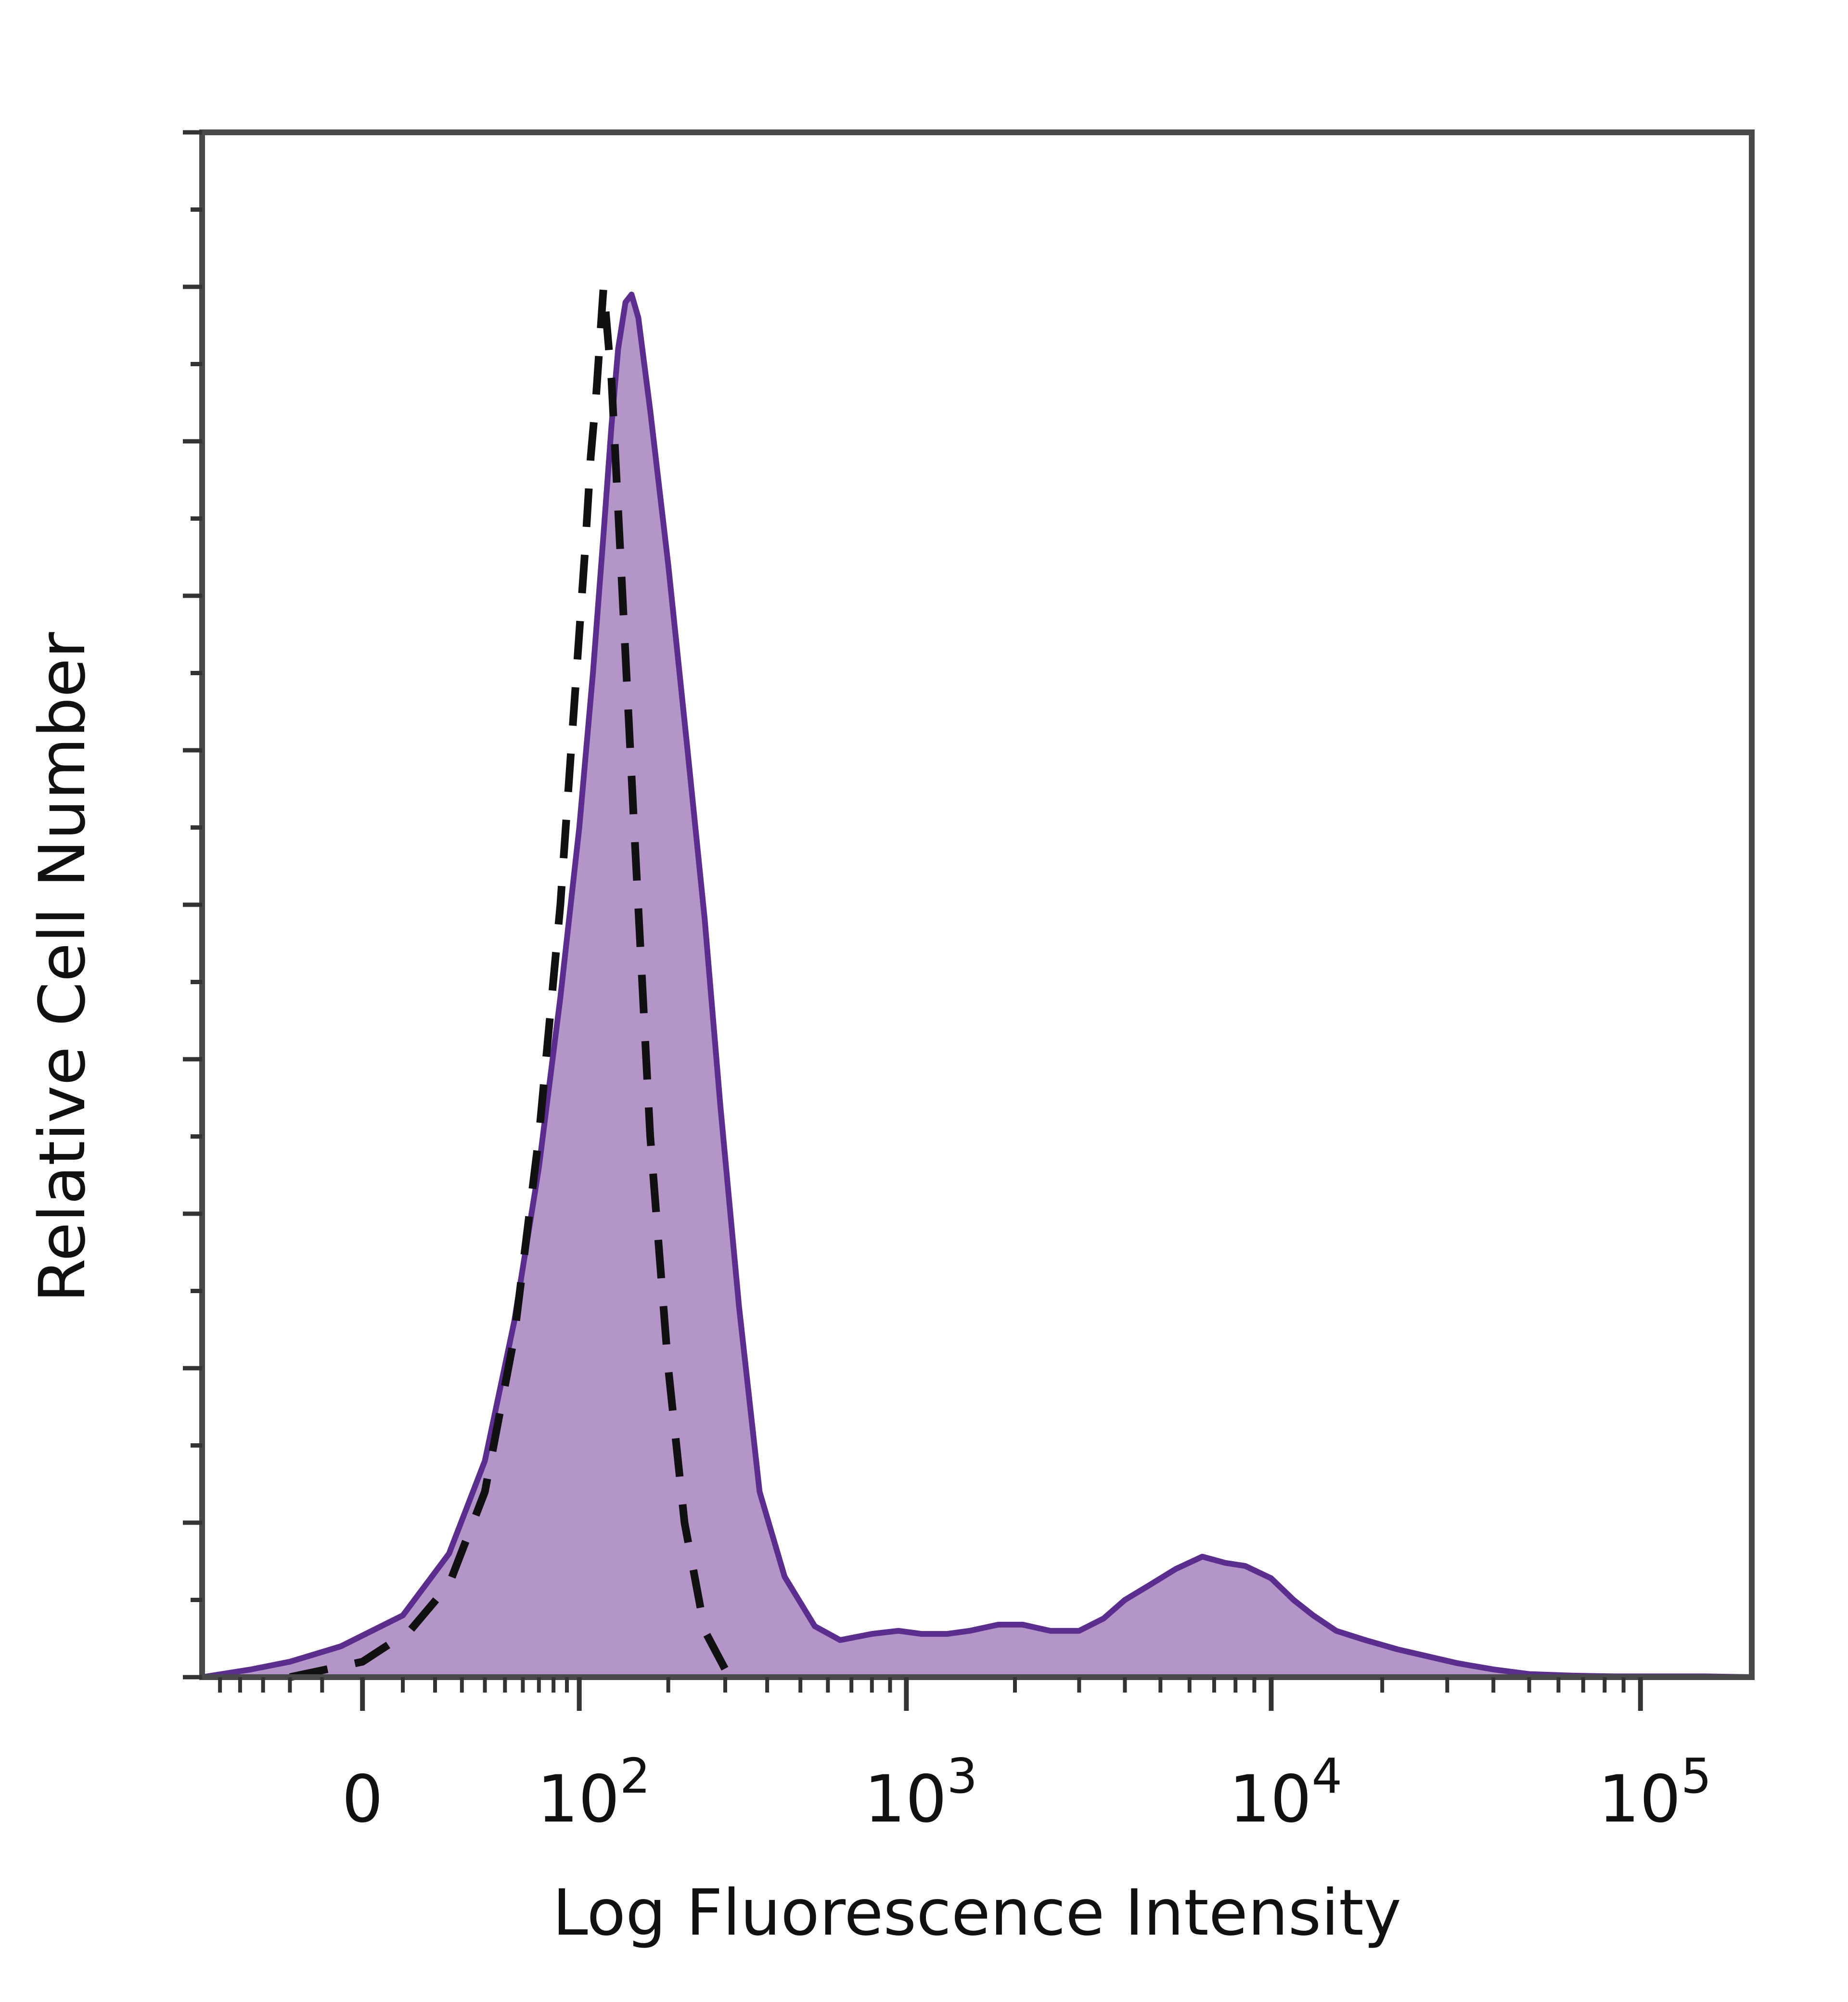 The width and height of the screenshot is (1848, 2002). I want to click on x-tick-label: 0, so click(362, 1799).